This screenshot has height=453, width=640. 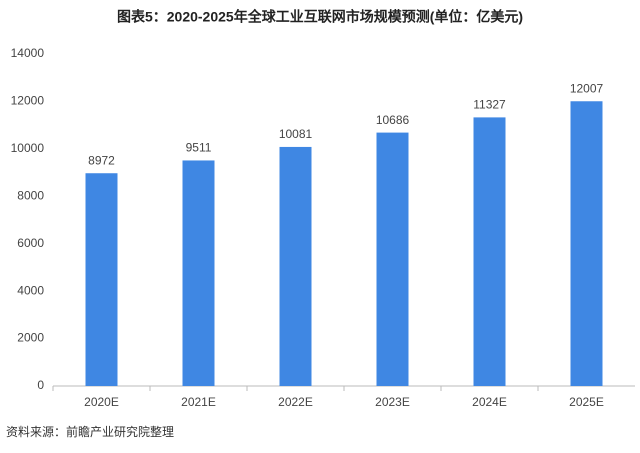 I want to click on x-tick-label: 2023E, so click(x=392, y=402).